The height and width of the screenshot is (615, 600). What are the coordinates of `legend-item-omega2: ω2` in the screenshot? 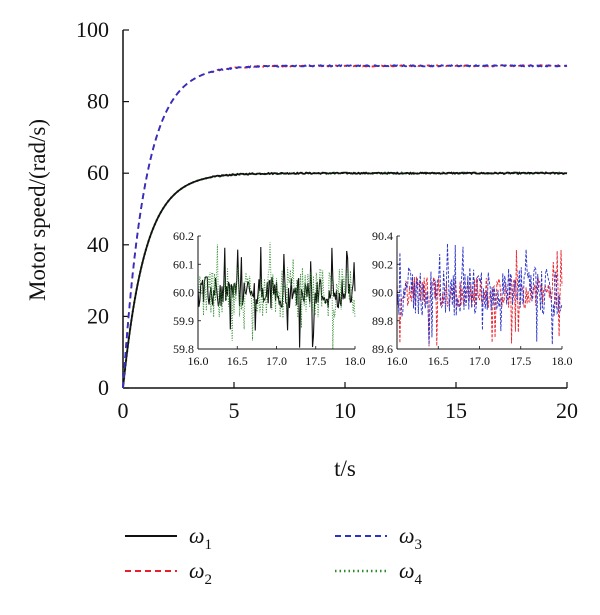 It's located at (168, 573).